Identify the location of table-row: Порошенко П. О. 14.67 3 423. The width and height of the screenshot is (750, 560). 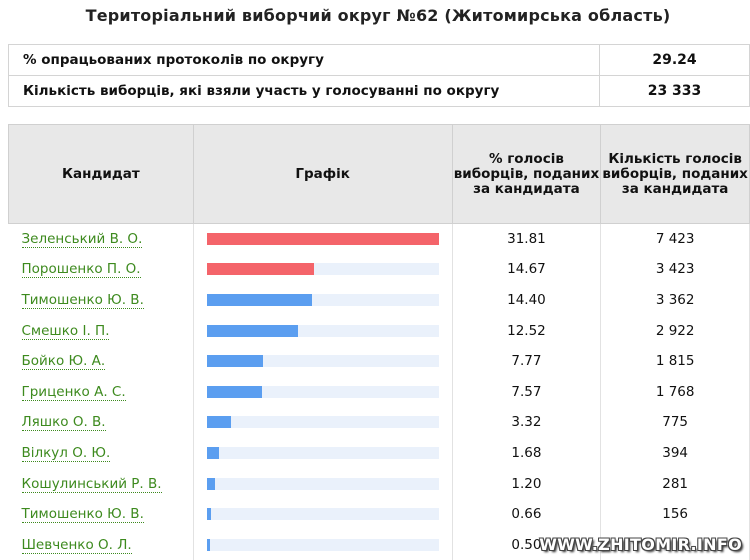
(379, 269).